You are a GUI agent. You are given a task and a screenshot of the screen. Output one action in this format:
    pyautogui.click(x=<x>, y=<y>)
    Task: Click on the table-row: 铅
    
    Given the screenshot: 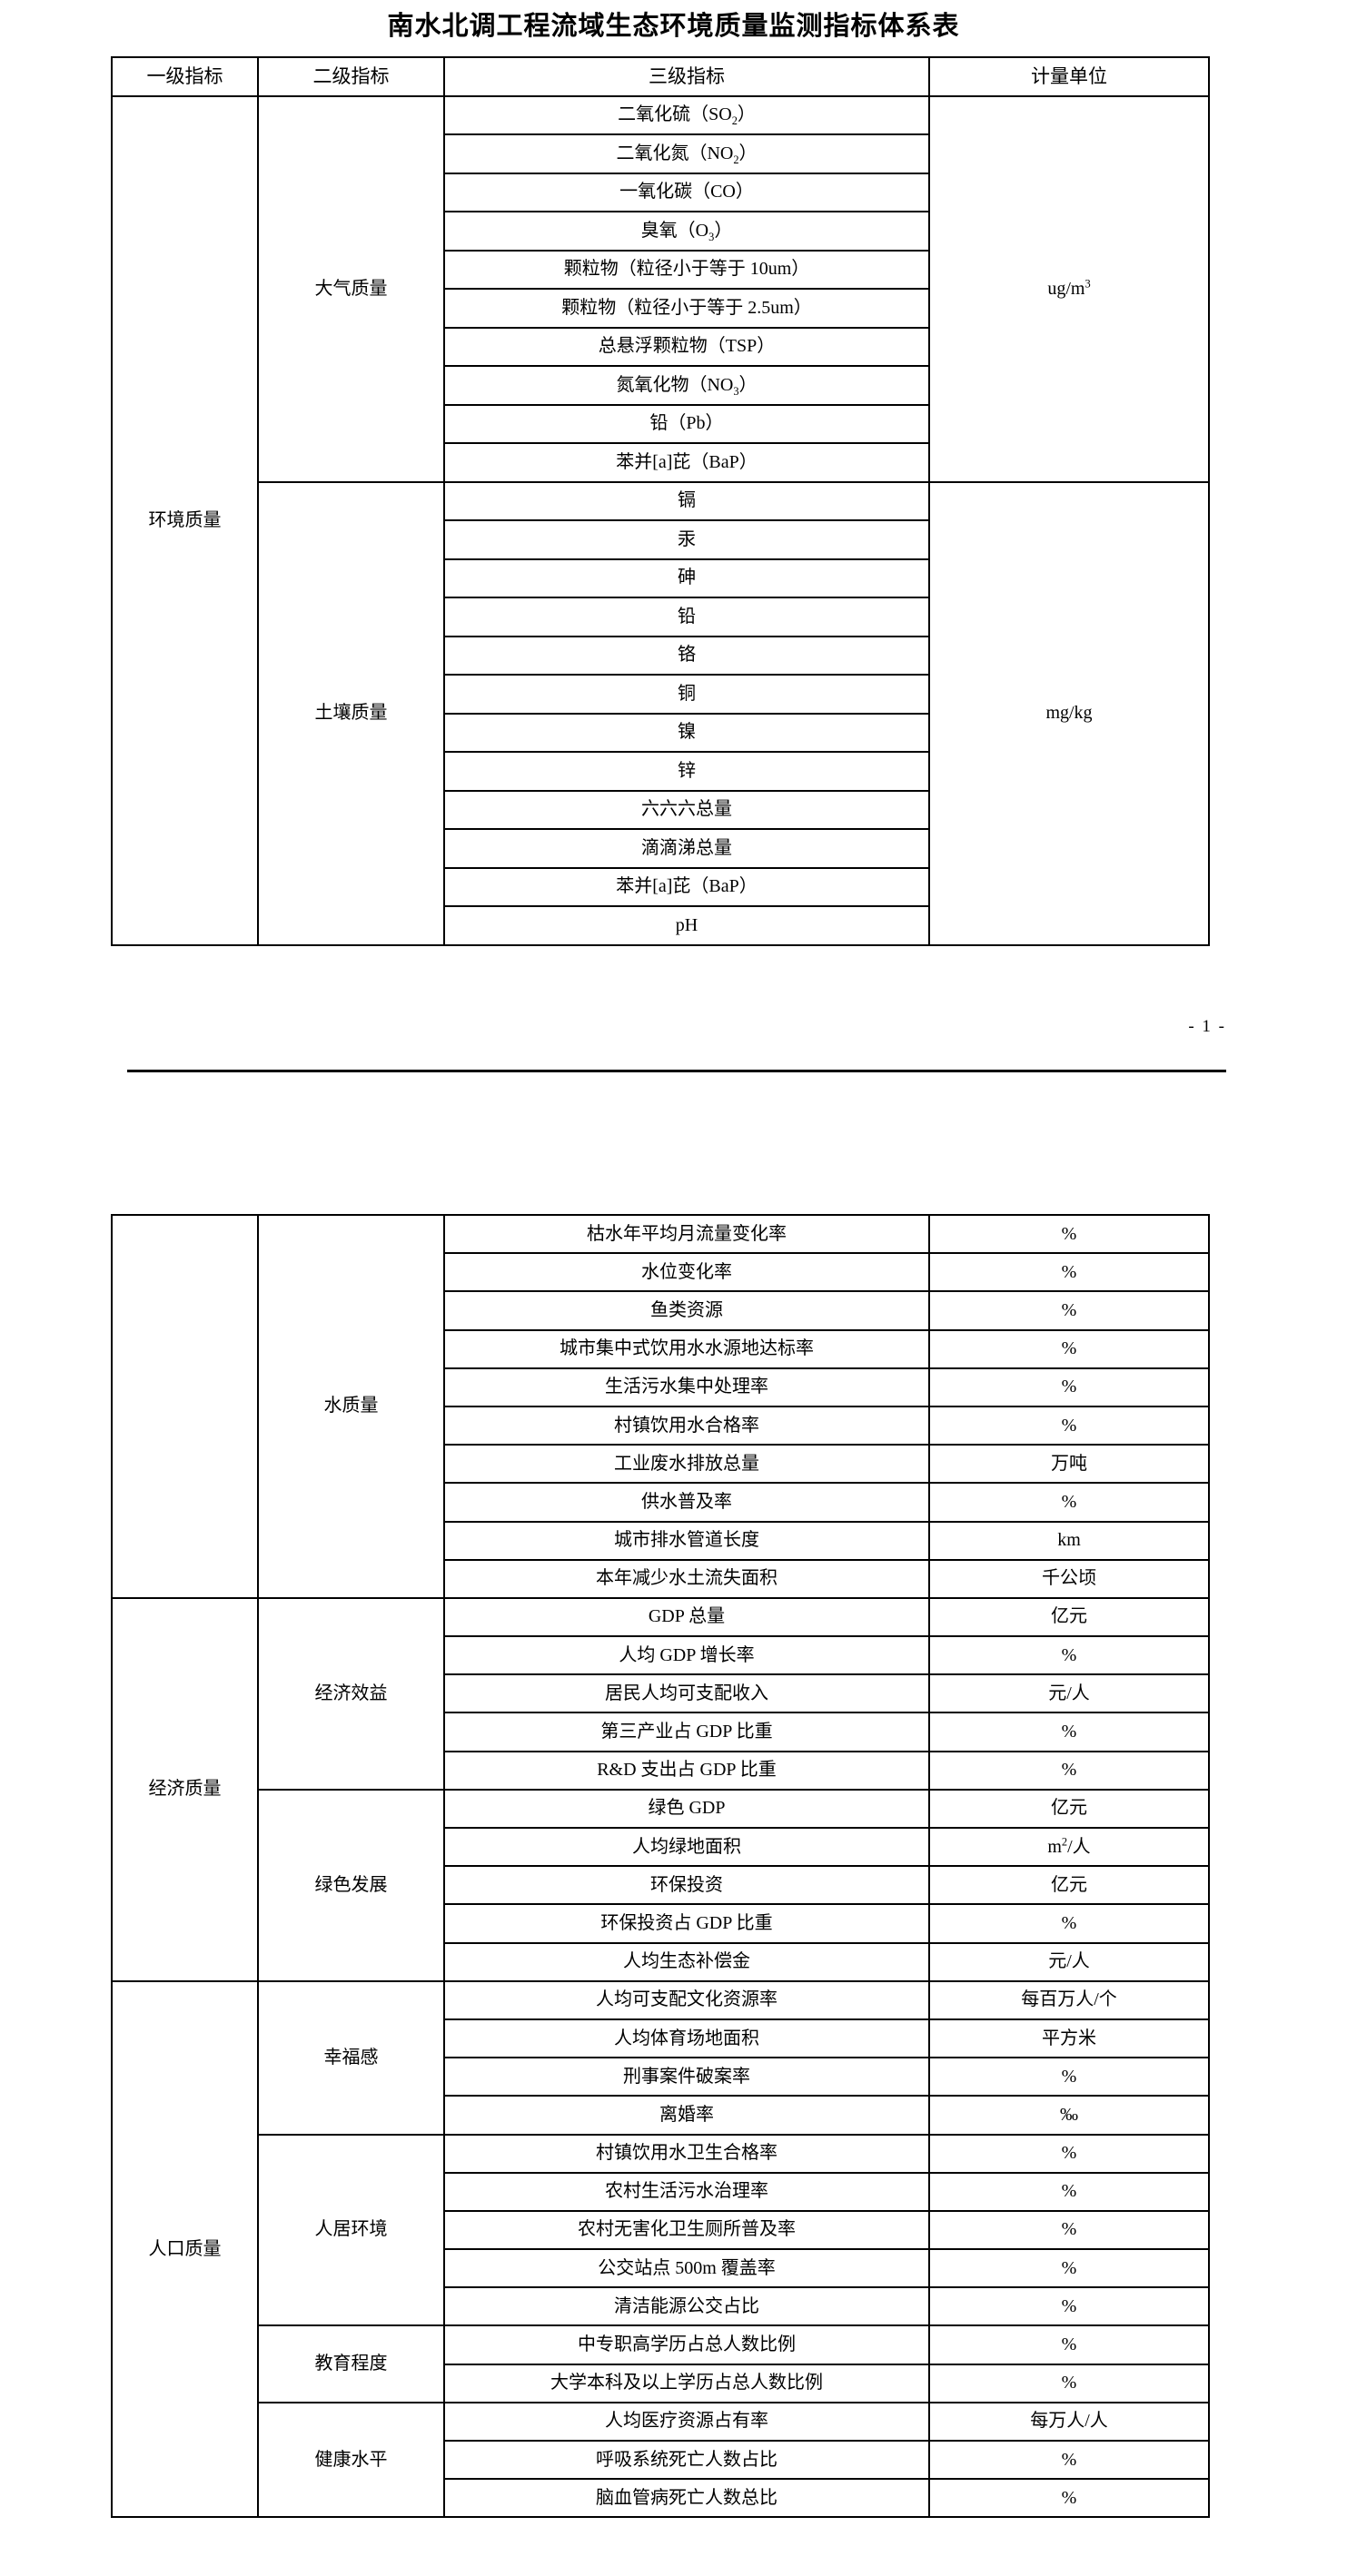 What is the action you would take?
    pyautogui.click(x=660, y=617)
    